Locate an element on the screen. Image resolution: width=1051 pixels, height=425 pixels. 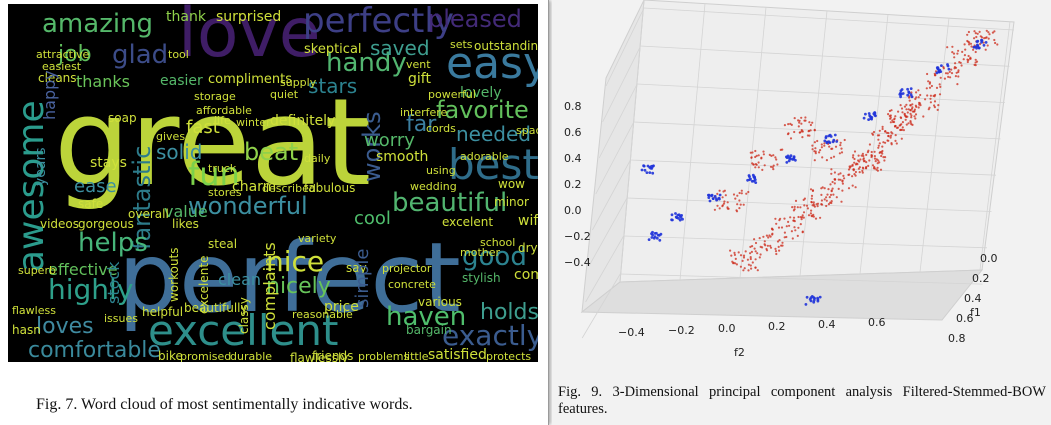
f1-axis-label: f1 is located at coordinates (975, 312).